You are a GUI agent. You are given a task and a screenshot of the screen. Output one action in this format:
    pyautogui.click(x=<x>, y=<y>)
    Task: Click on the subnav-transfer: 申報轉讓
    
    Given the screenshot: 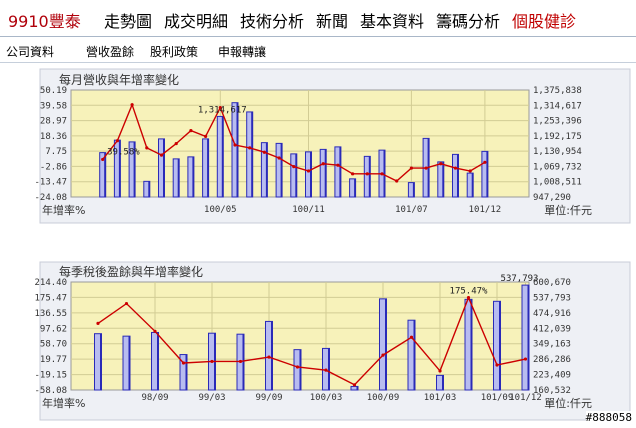 What is the action you would take?
    pyautogui.click(x=242, y=52)
    